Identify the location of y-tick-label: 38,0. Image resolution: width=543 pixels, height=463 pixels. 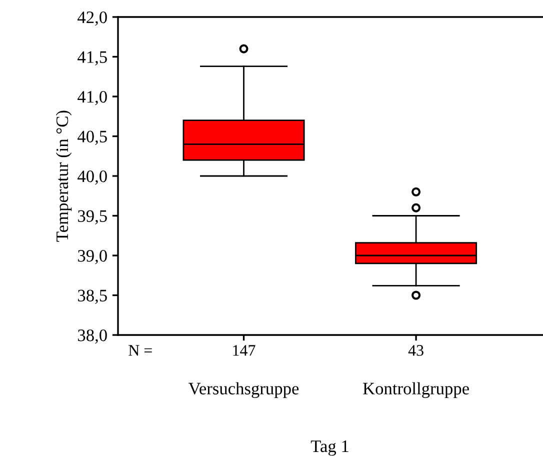
(92, 336).